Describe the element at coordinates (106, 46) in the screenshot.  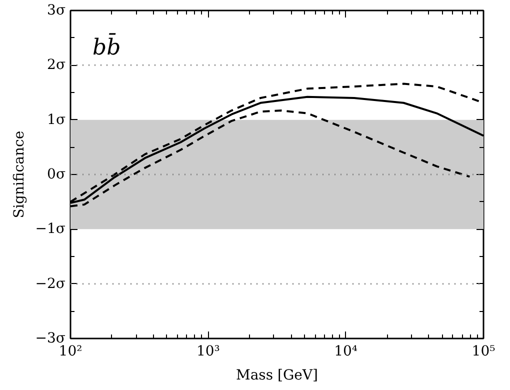
I see `annotation: bb̄` at that location.